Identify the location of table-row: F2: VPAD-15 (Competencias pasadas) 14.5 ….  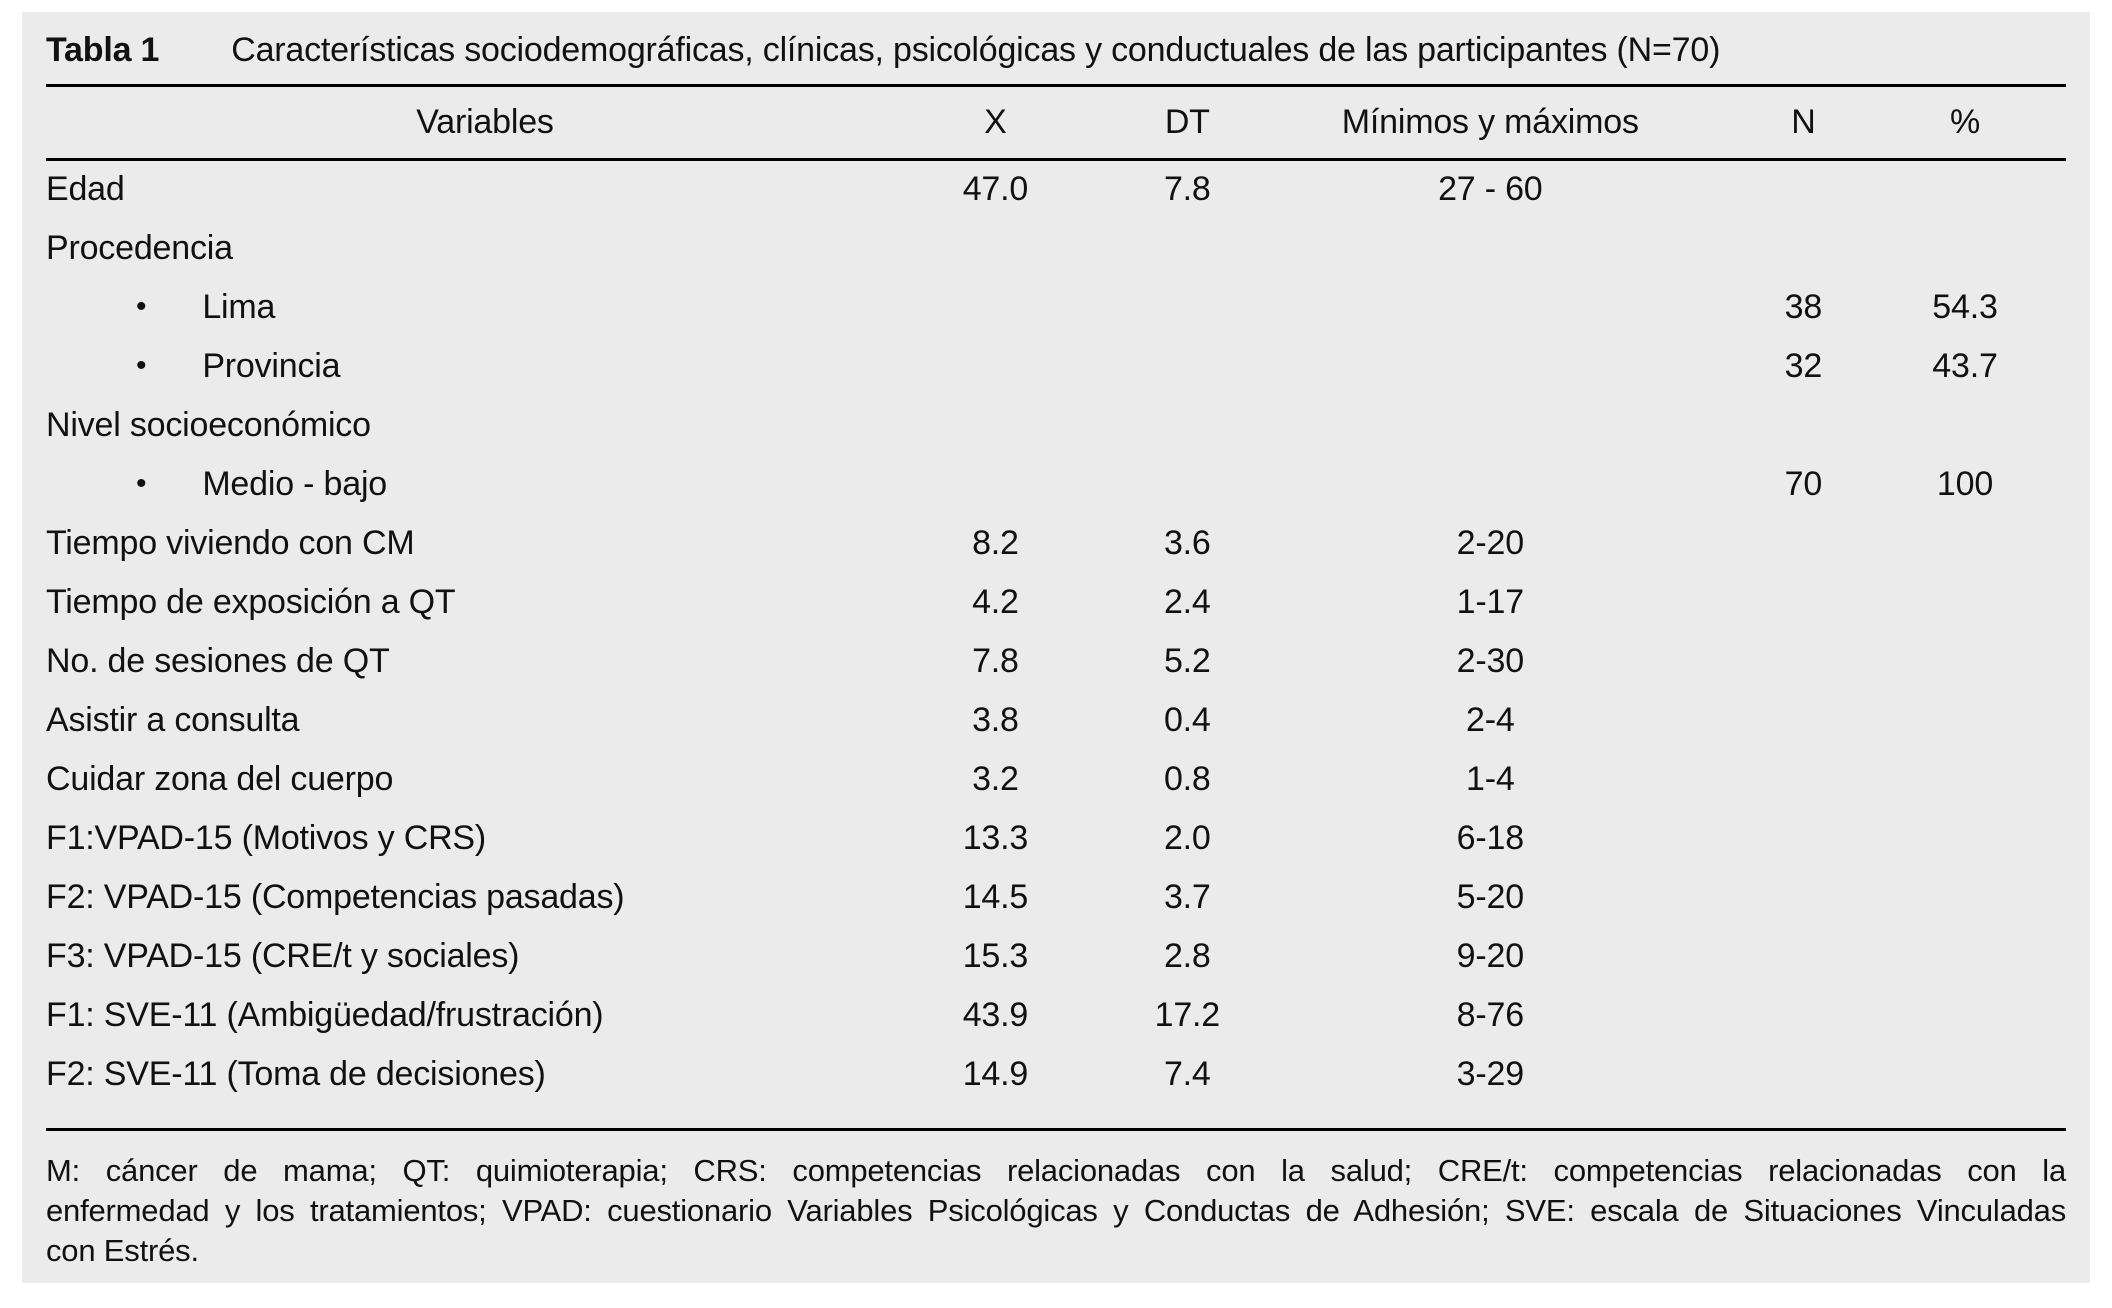
(1056, 897).